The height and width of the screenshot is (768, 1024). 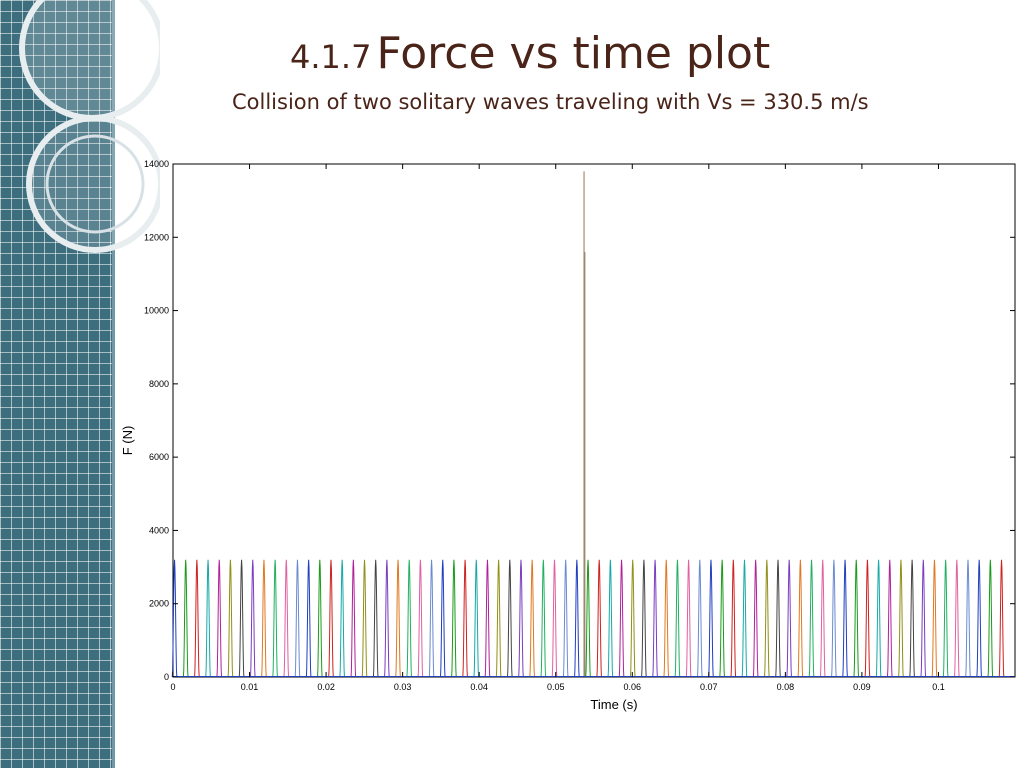 What do you see at coordinates (403, 687) in the screenshot?
I see `x-tick-label: 0.03` at bounding box center [403, 687].